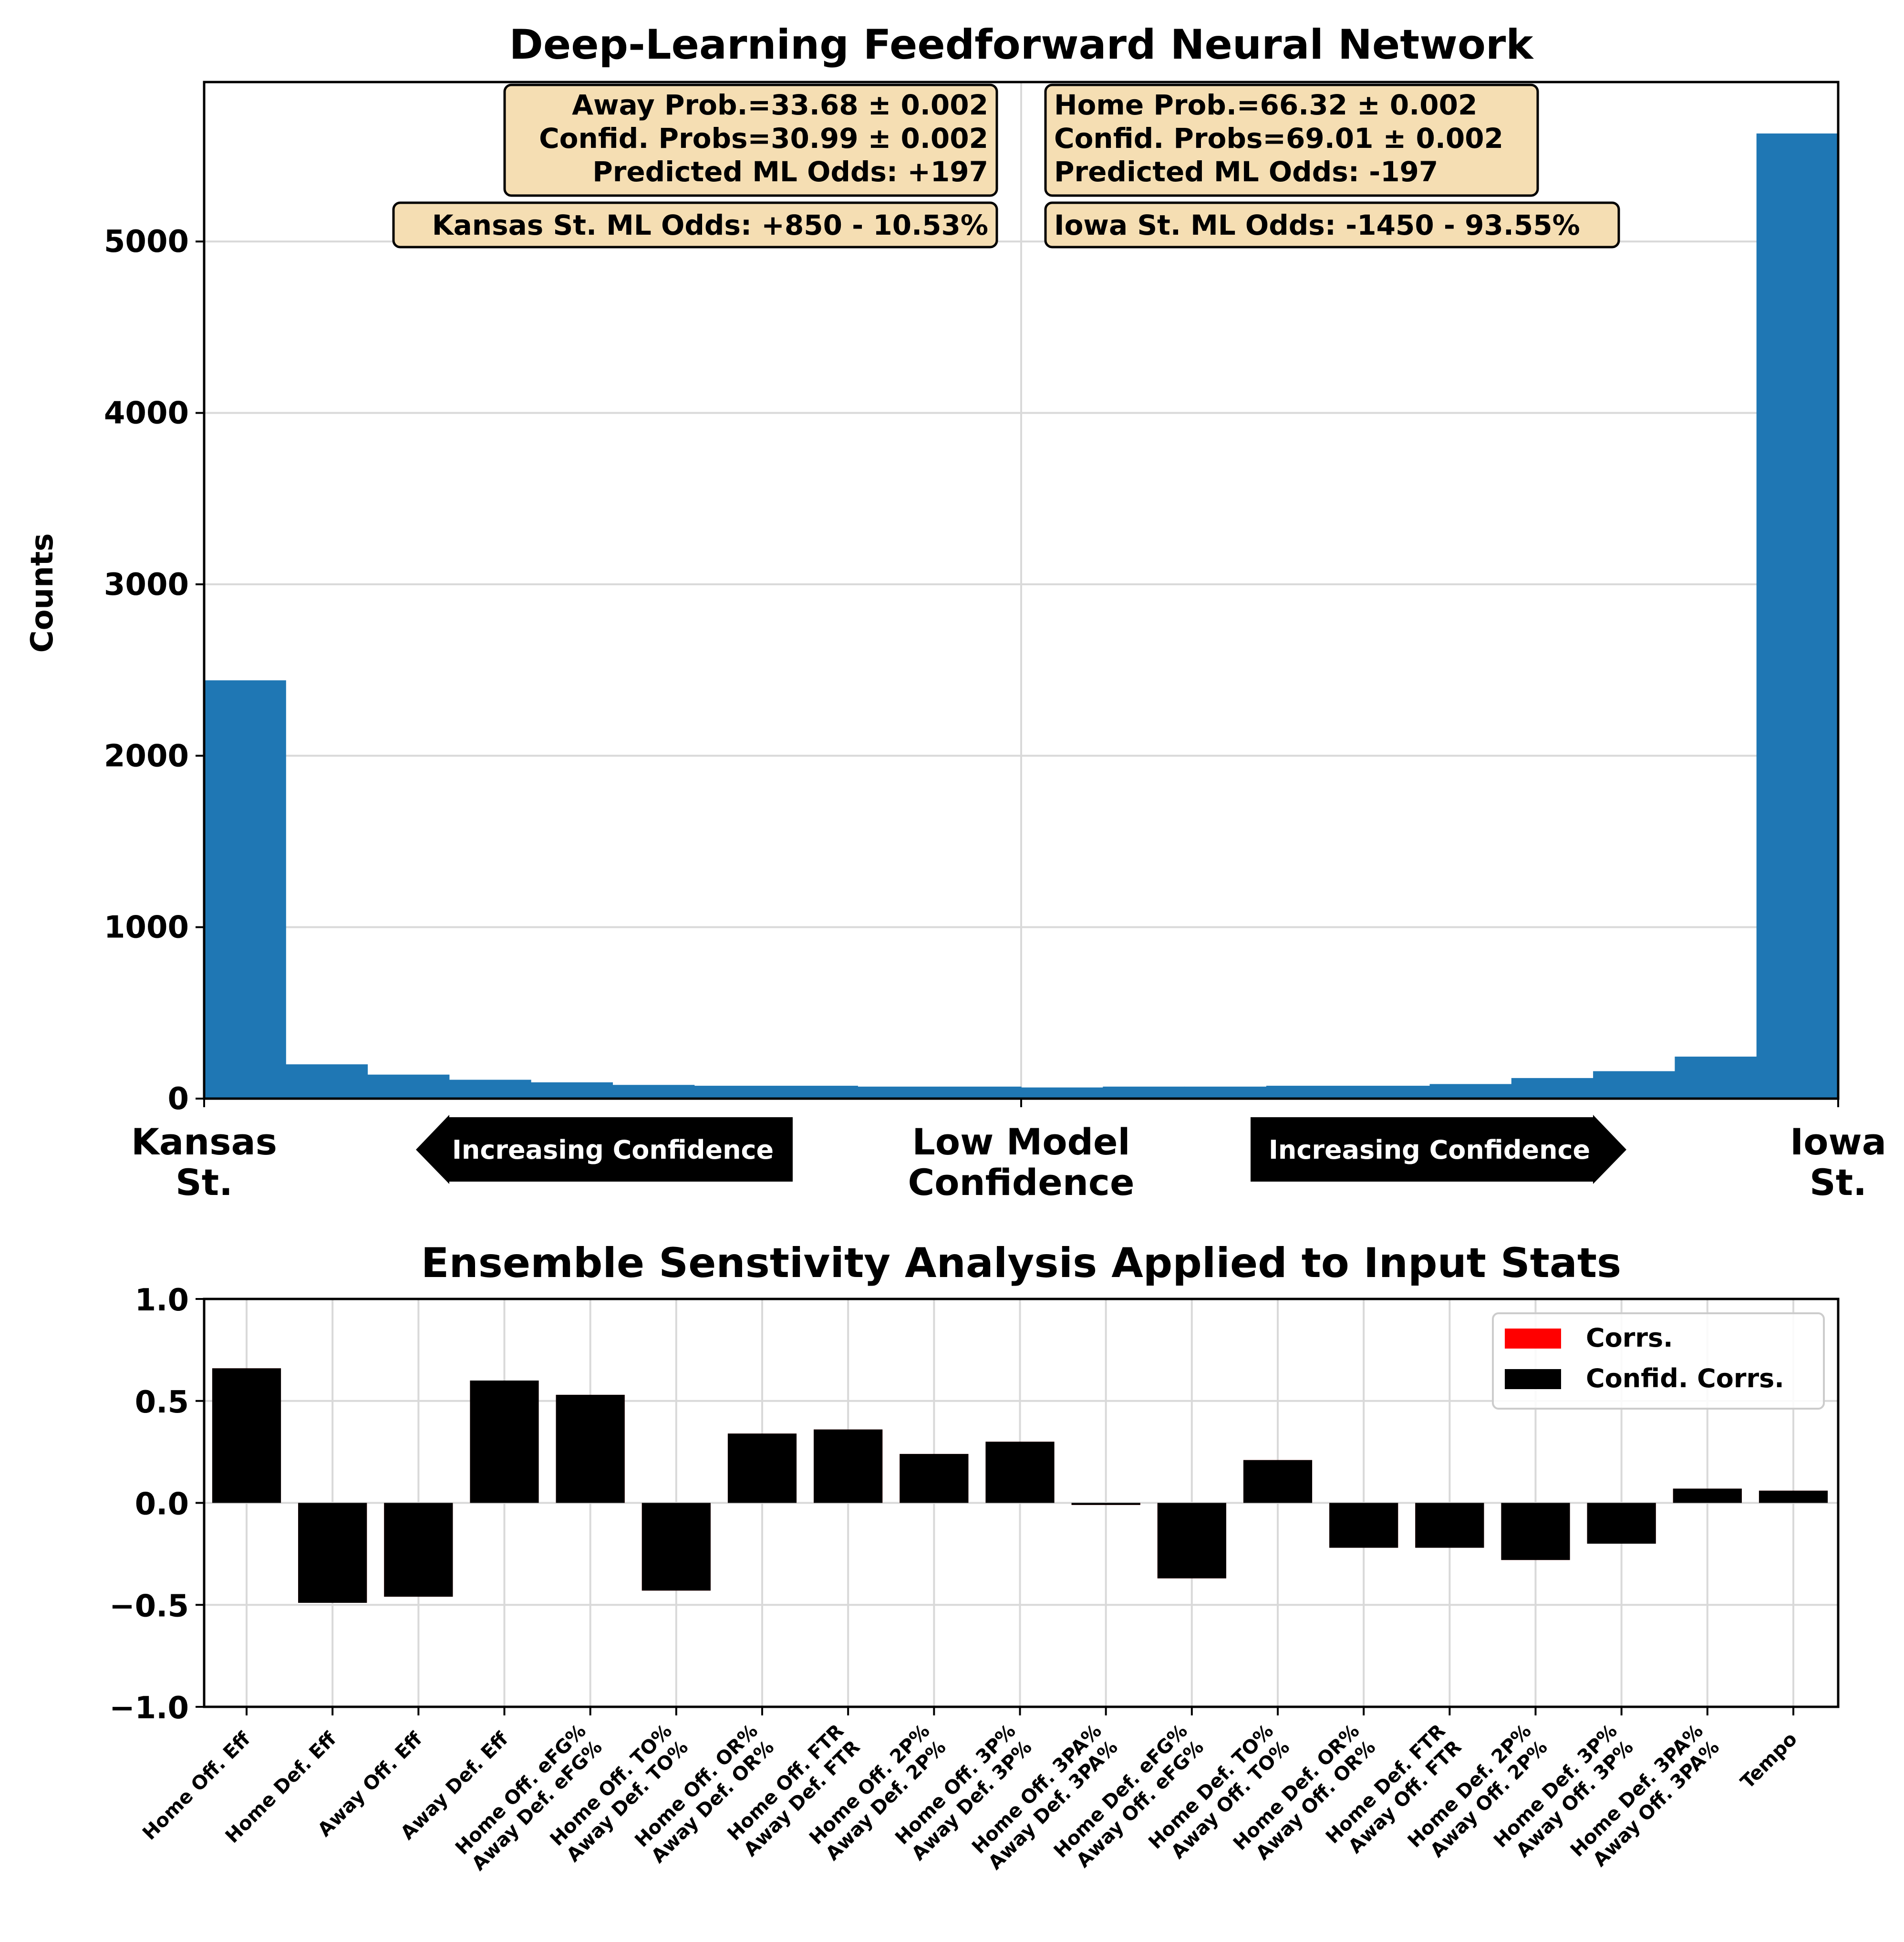 The image size is (1904, 1942). What do you see at coordinates (1685, 1378) in the screenshot?
I see `legend-label-confid-corrs: Confid. Corrs.` at bounding box center [1685, 1378].